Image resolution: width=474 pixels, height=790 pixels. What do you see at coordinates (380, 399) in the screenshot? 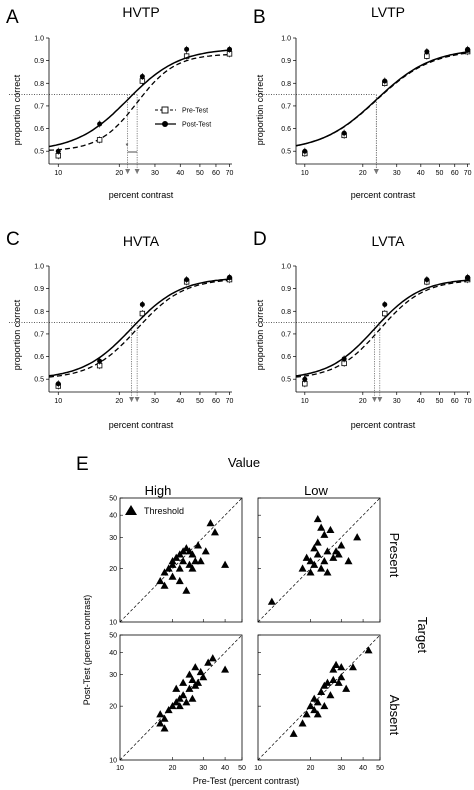
I see `panel-d-threshold-pre-arrow` at bounding box center [380, 399].